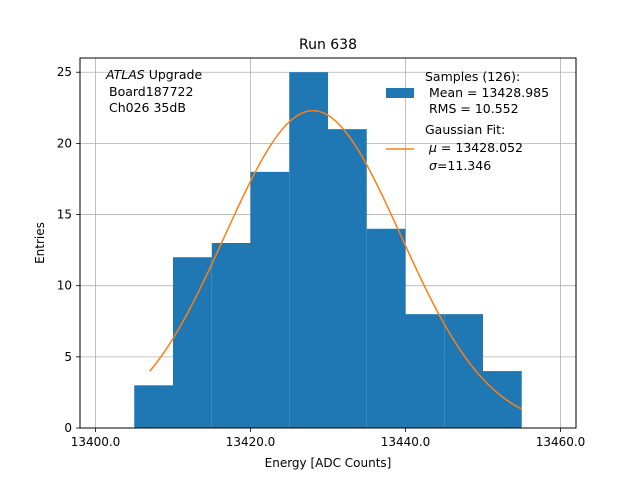 This screenshot has width=640, height=480. I want to click on legend-fit-title: Gaussian Fit:, so click(465, 129).